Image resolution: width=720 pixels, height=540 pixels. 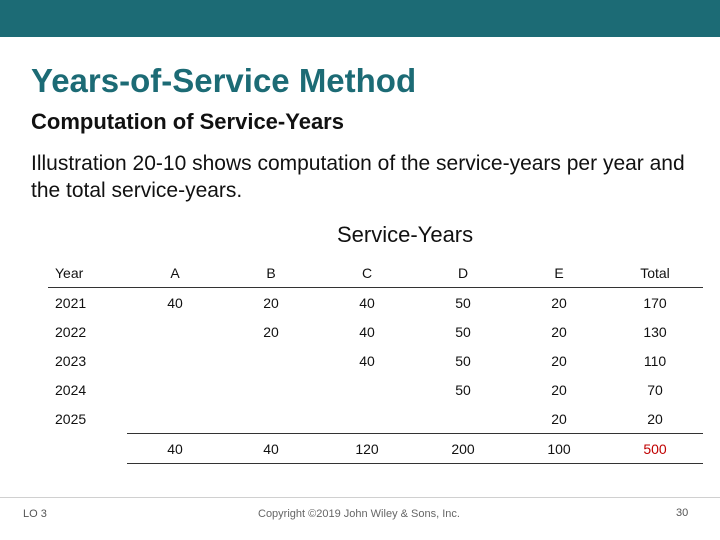 I want to click on table-cell: 2025, so click(x=71, y=418).